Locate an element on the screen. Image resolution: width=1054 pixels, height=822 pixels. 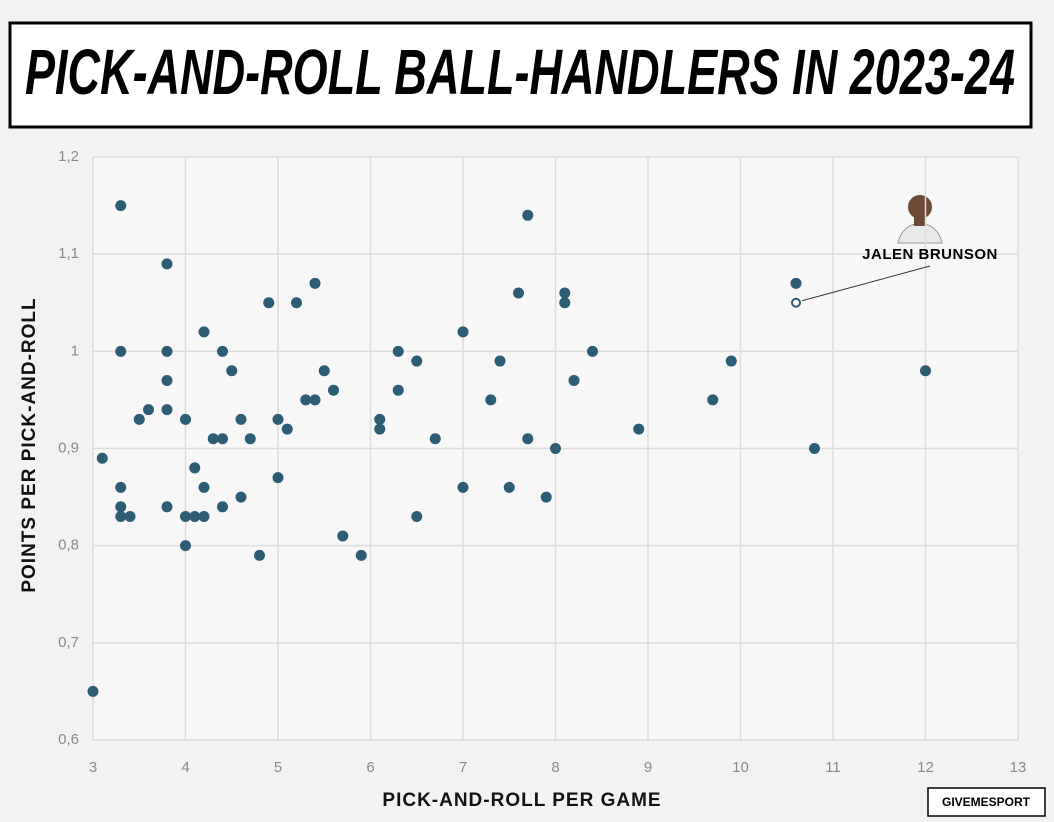
x-tick-label: 8 is located at coordinates (555, 767).